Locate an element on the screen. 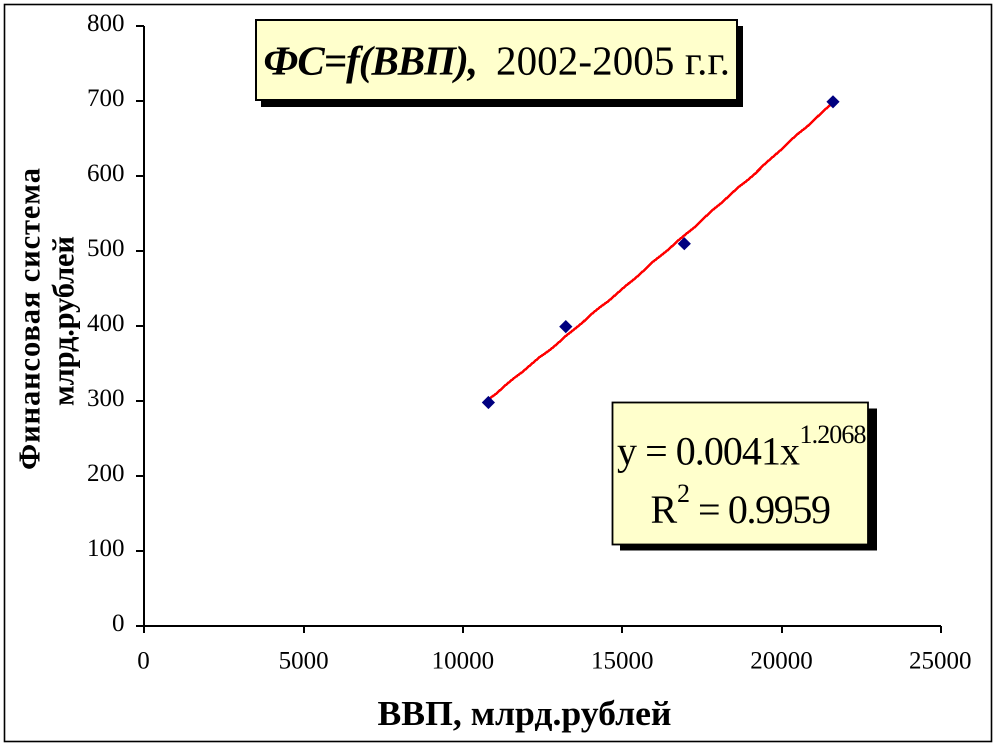 This screenshot has height=746, width=995. svg-text: 20000 is located at coordinates (781, 661).